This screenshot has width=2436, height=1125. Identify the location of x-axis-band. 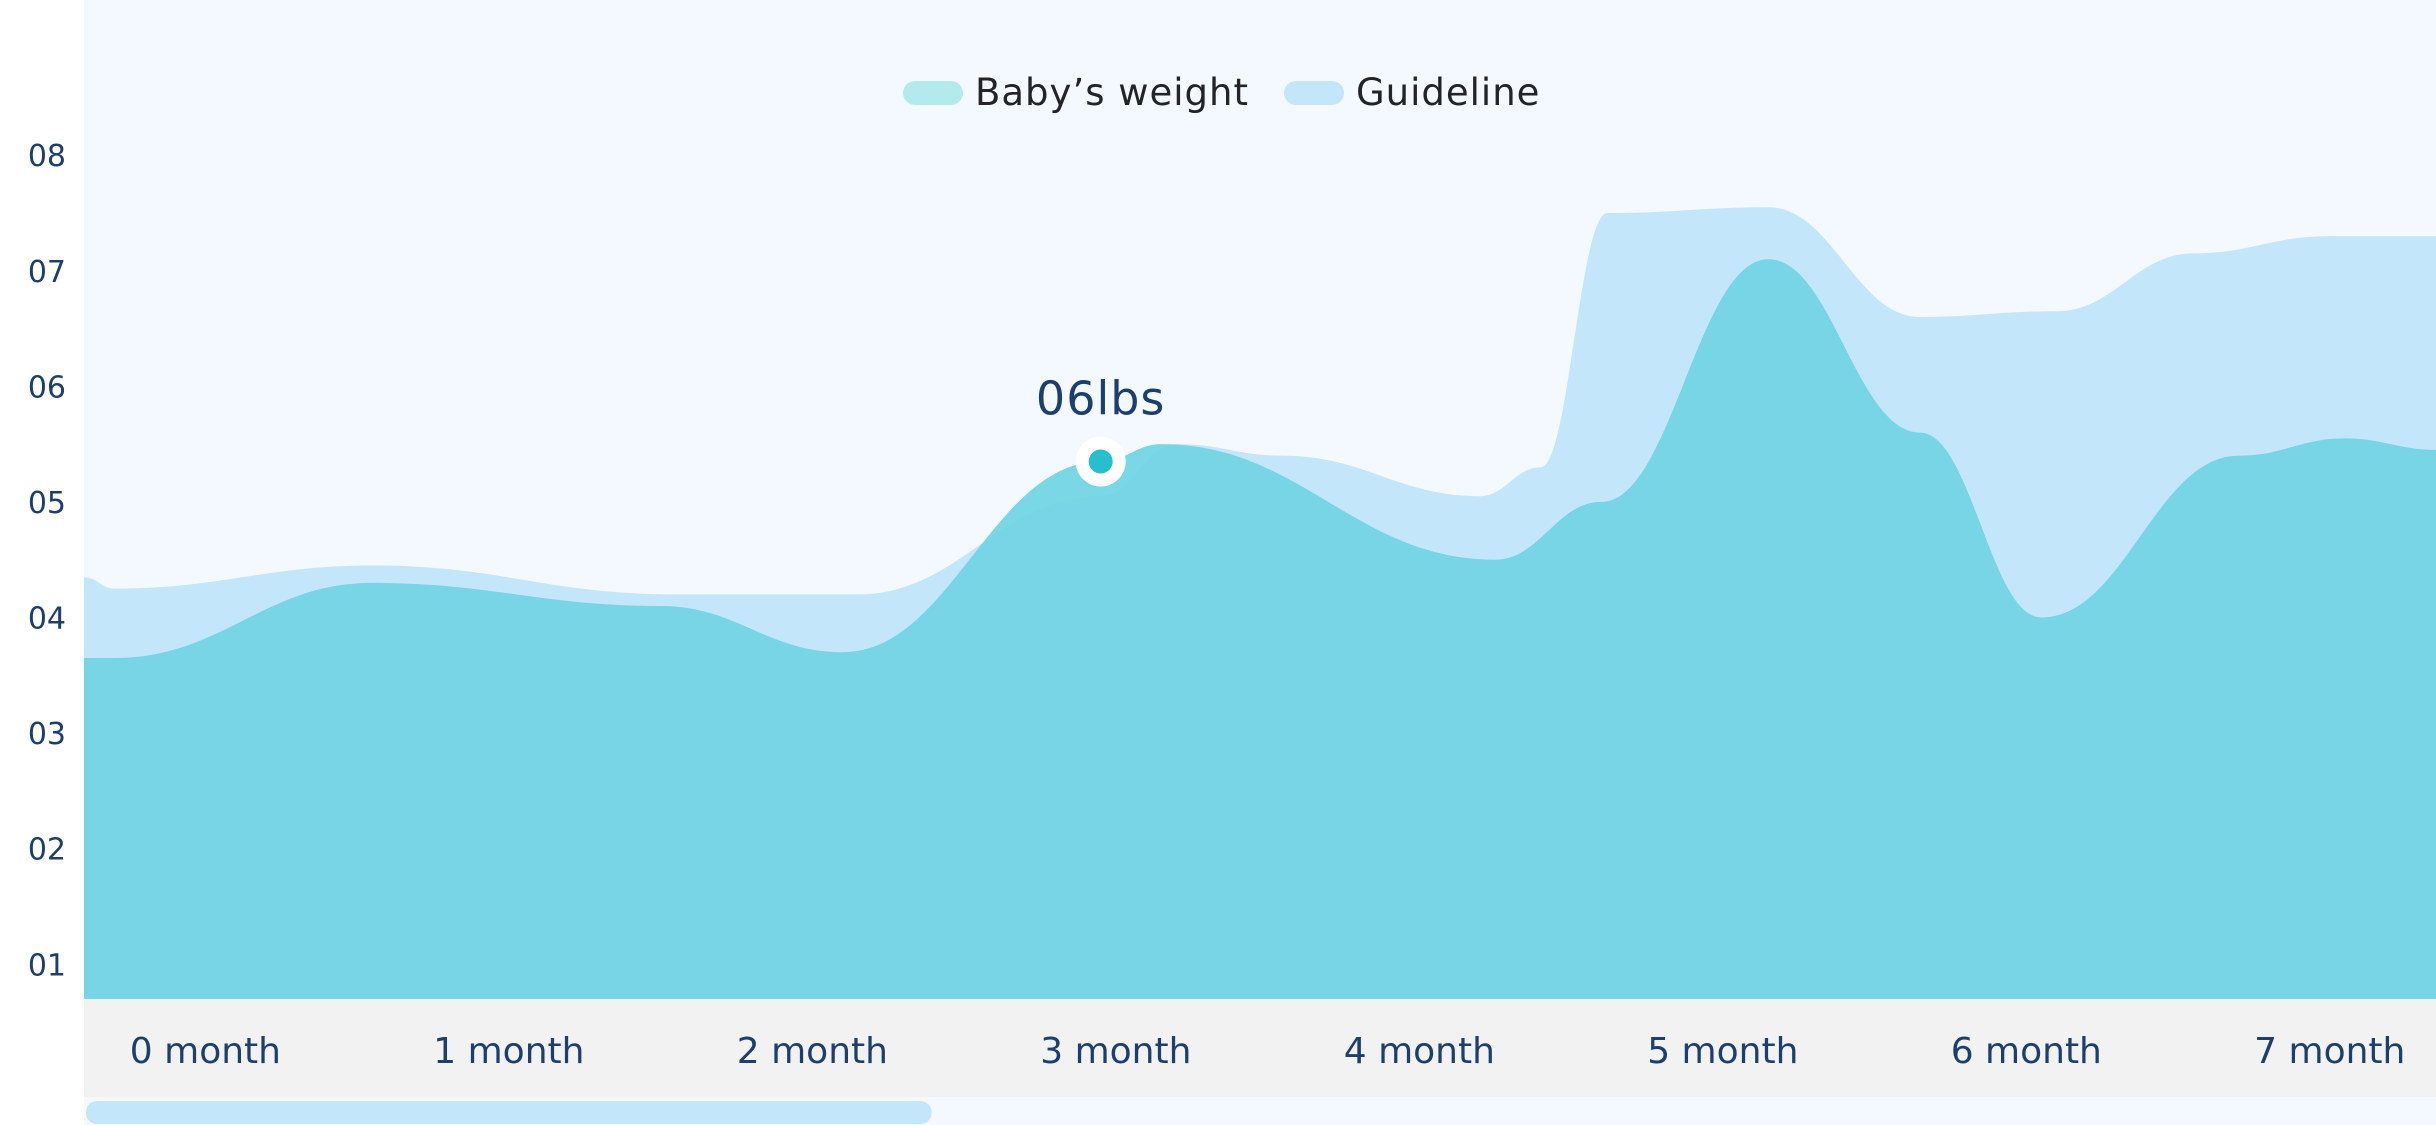
(1260, 1048).